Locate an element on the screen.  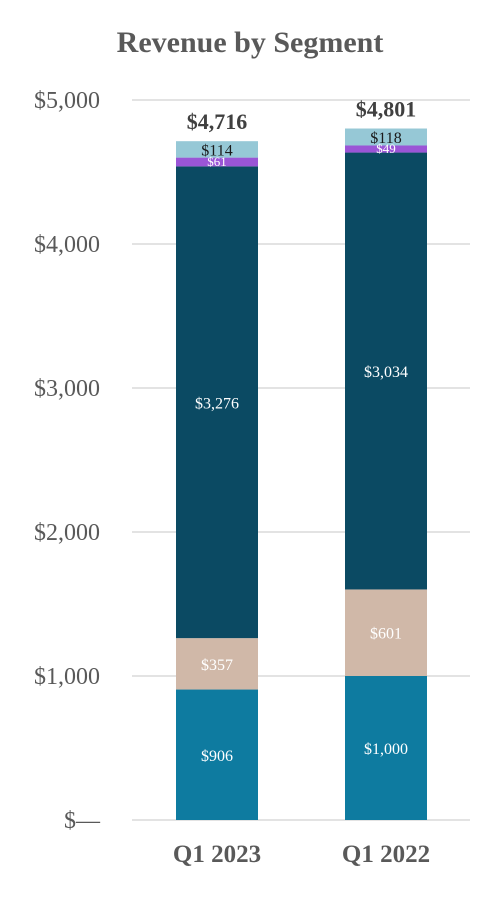
bar-total-label: $4,716 is located at coordinates (217, 121).